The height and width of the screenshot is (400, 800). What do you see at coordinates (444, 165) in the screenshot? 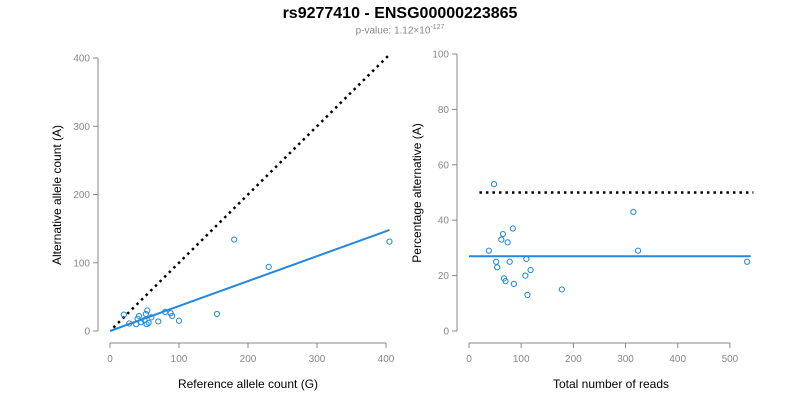
I see `right-y-tick-label: 60` at bounding box center [444, 165].